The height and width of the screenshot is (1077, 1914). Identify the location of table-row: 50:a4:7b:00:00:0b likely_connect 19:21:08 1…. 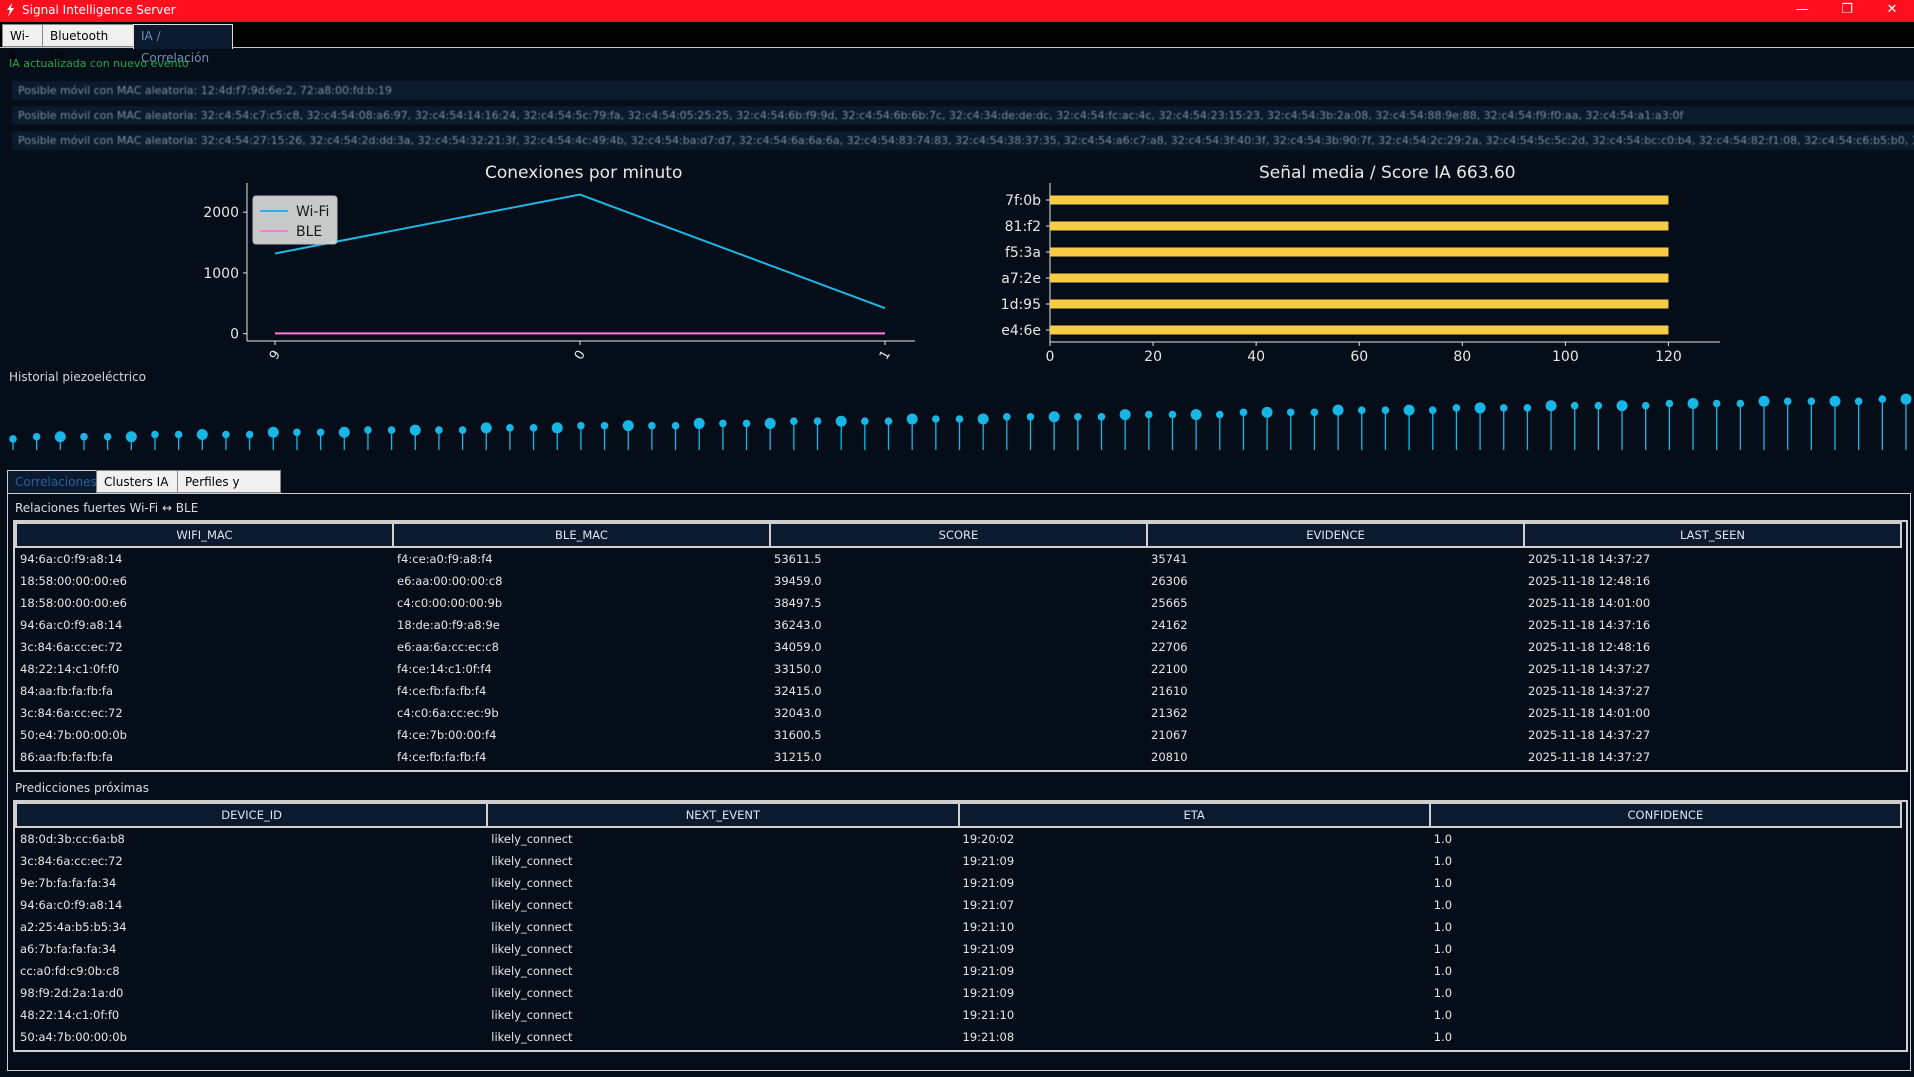
(958, 1037).